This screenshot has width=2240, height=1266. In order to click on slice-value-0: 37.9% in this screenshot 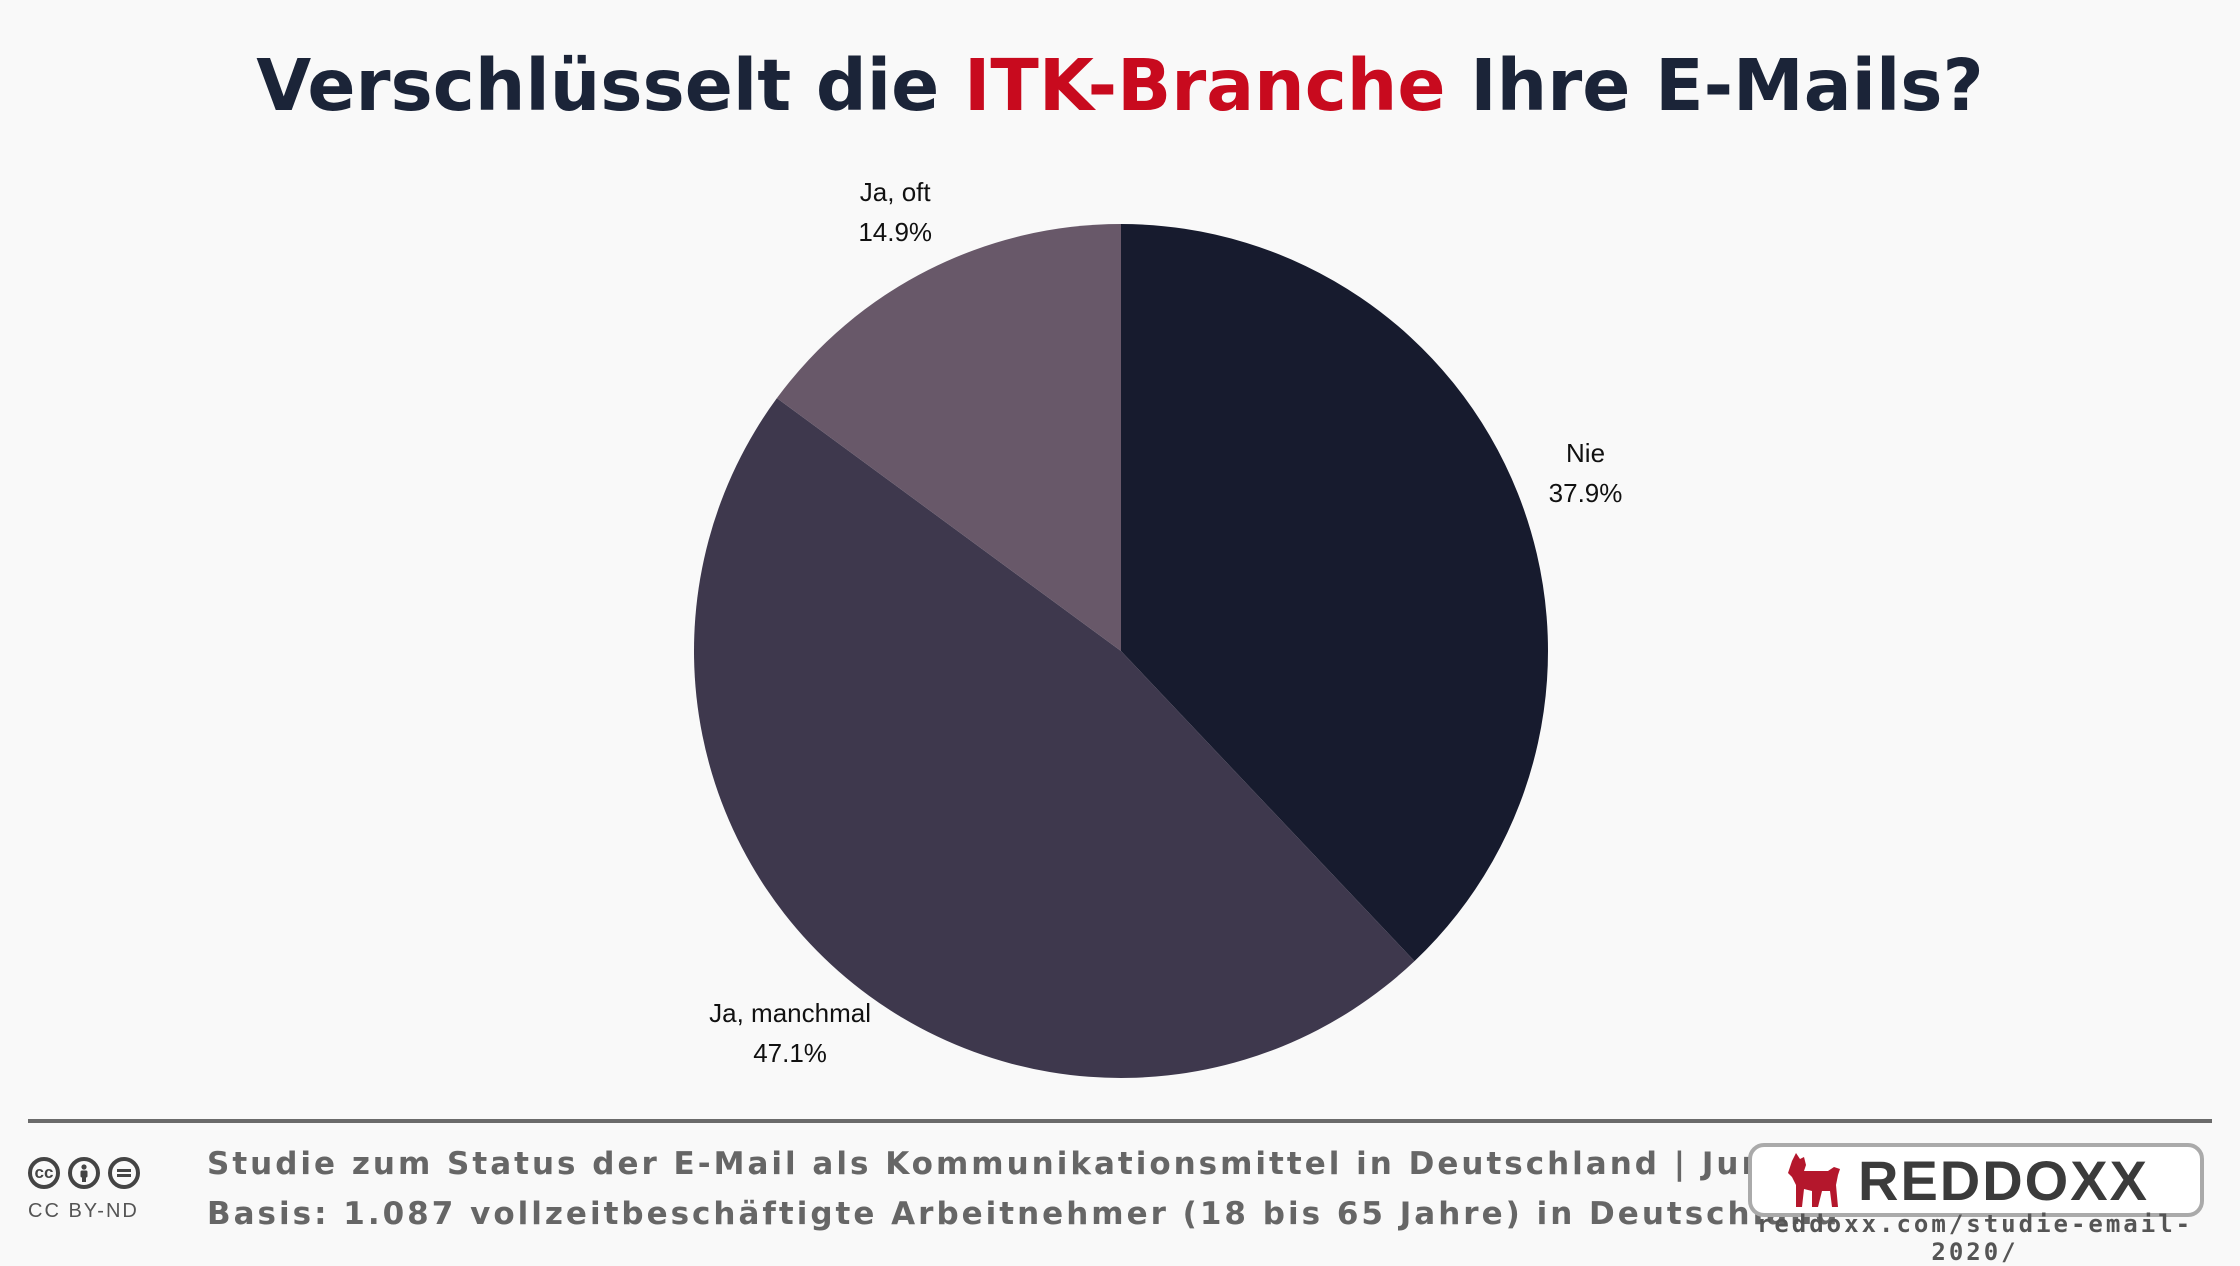, I will do `click(1586, 493)`.